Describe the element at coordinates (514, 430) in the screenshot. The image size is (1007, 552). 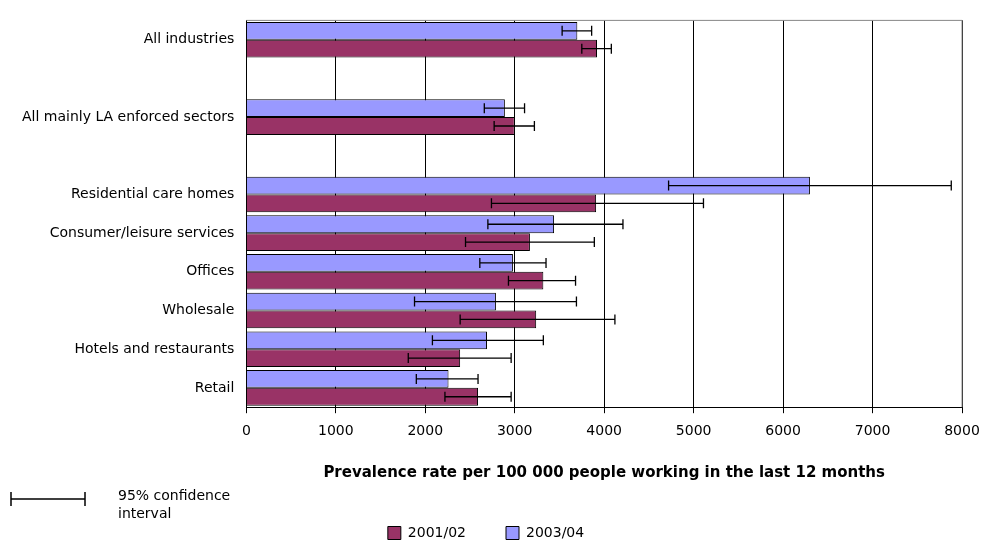
I see `x-tick-label: 3000` at that location.